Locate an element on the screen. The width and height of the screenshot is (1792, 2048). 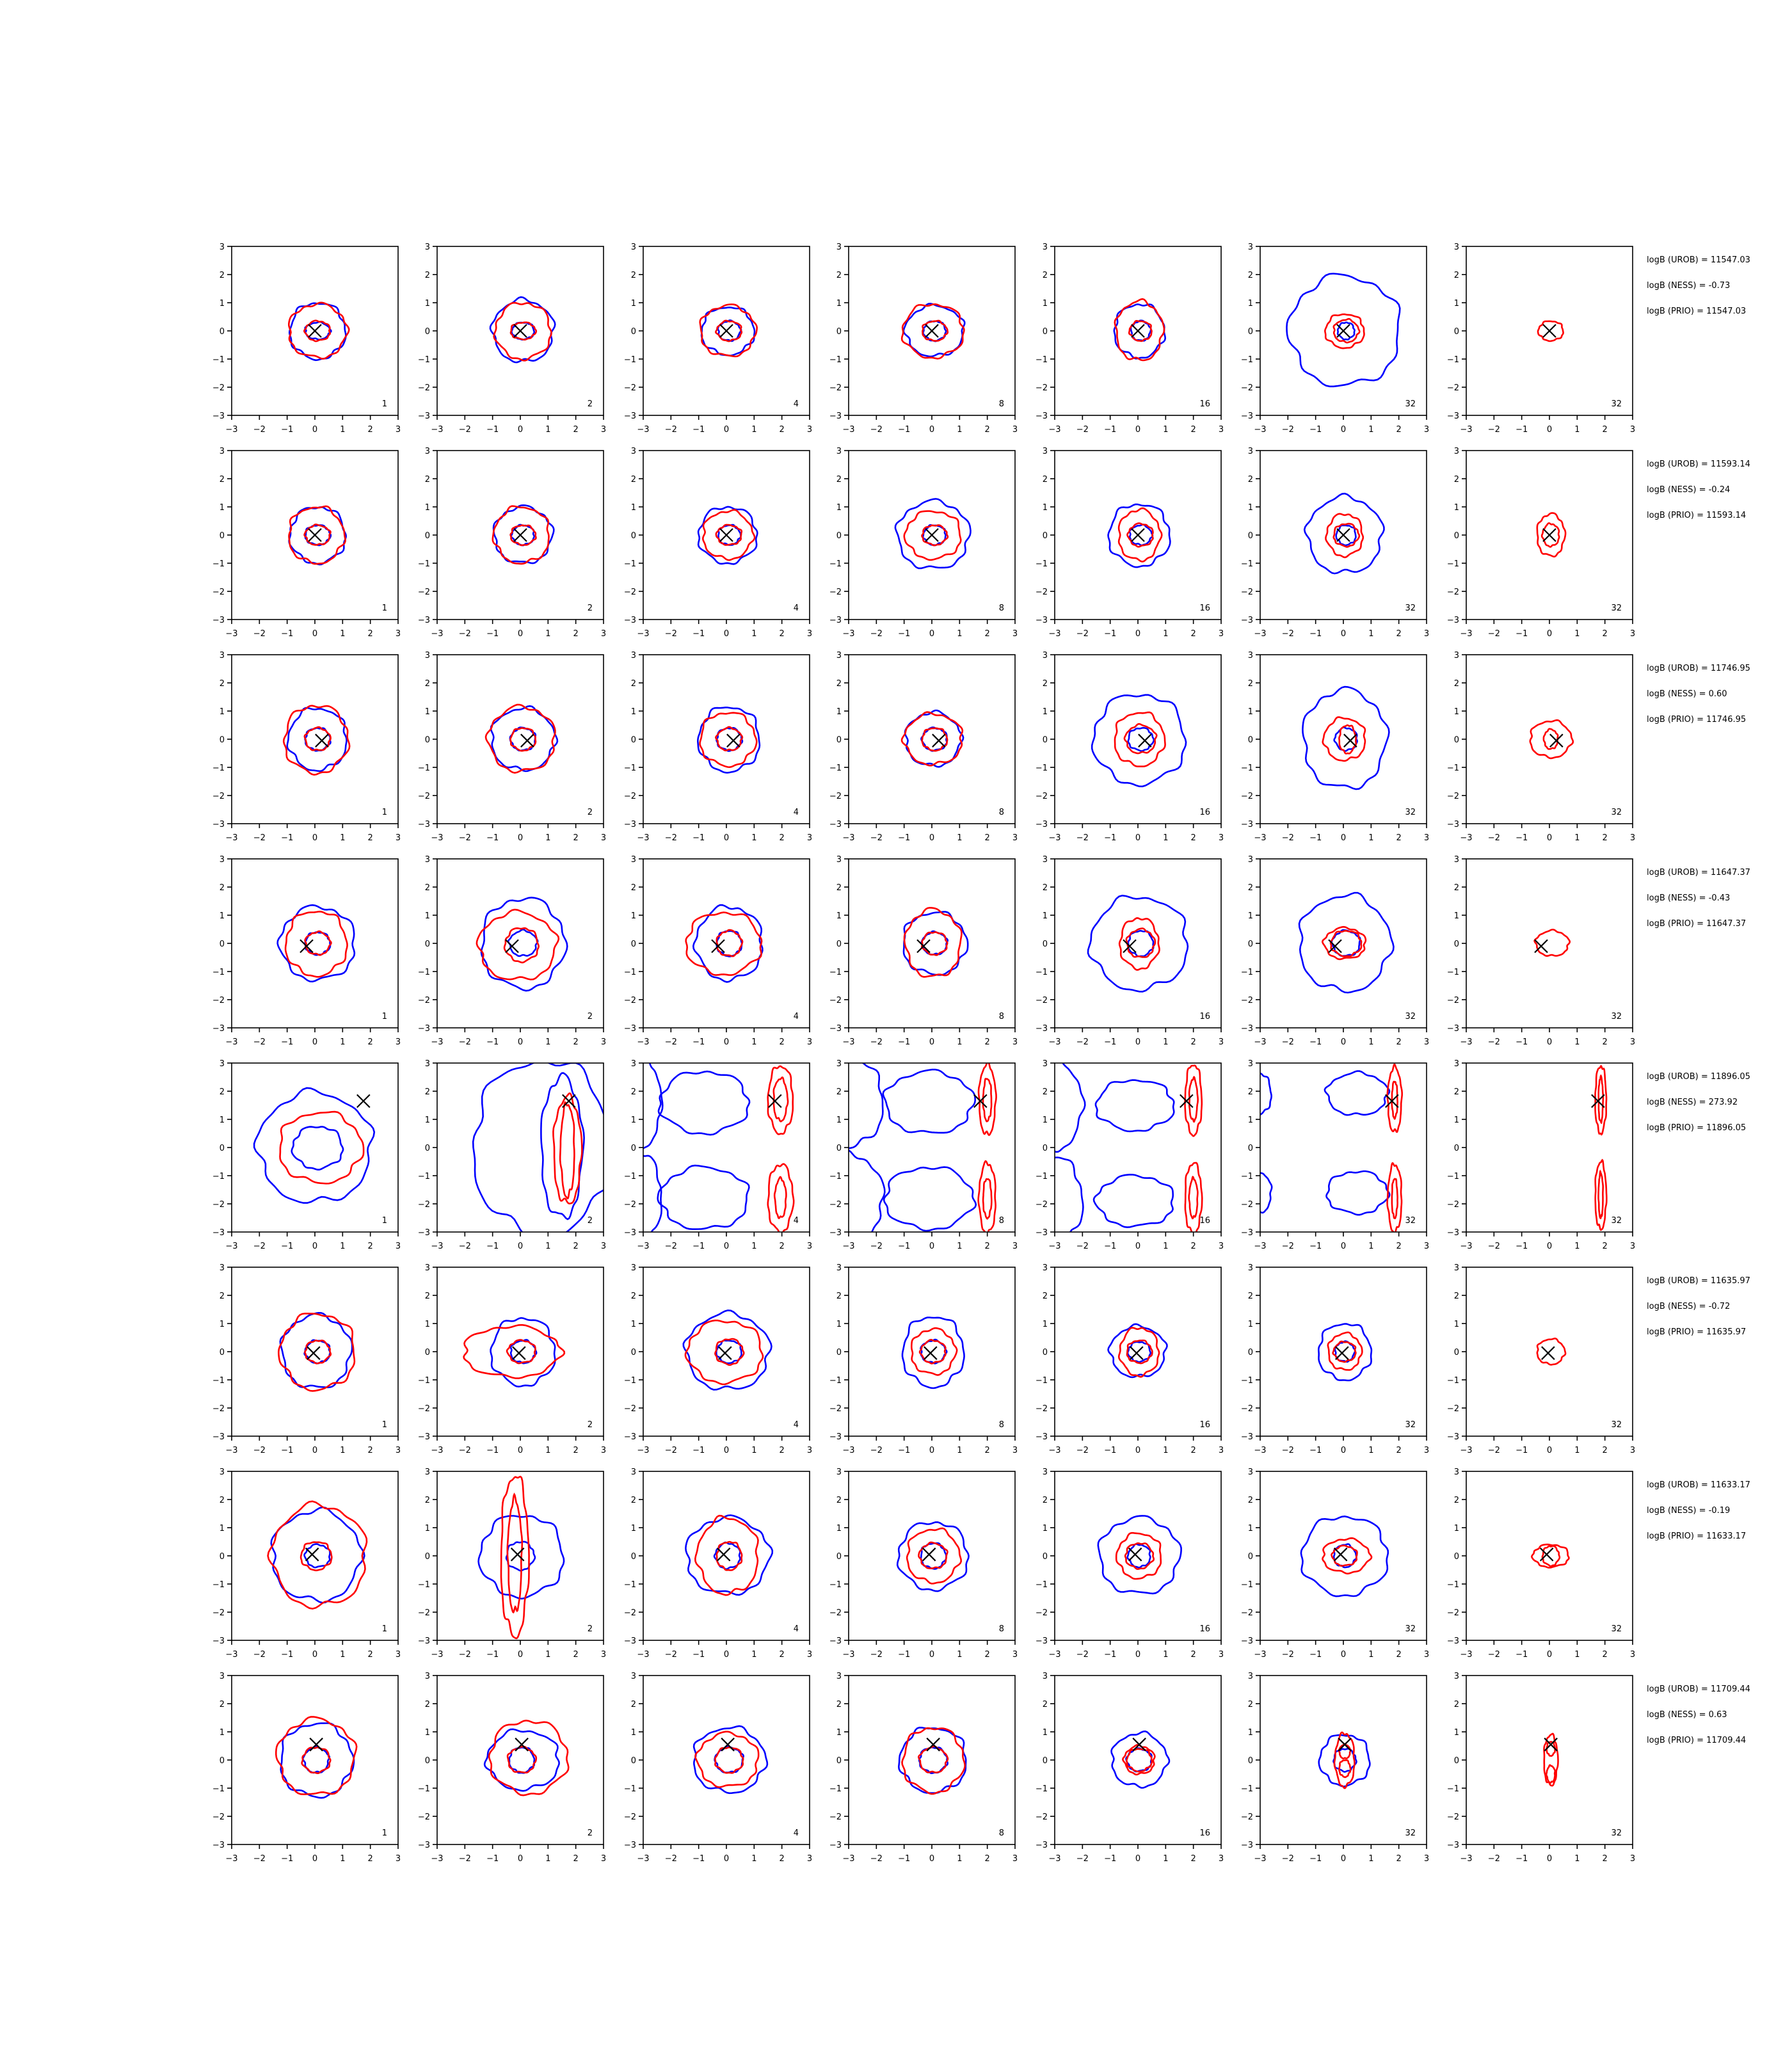
subplot-r7-c6: −3−3 −2 −2 −1 −1 0 0 1 1 2 2 3 3 32 is located at coordinates (1335, 1564).